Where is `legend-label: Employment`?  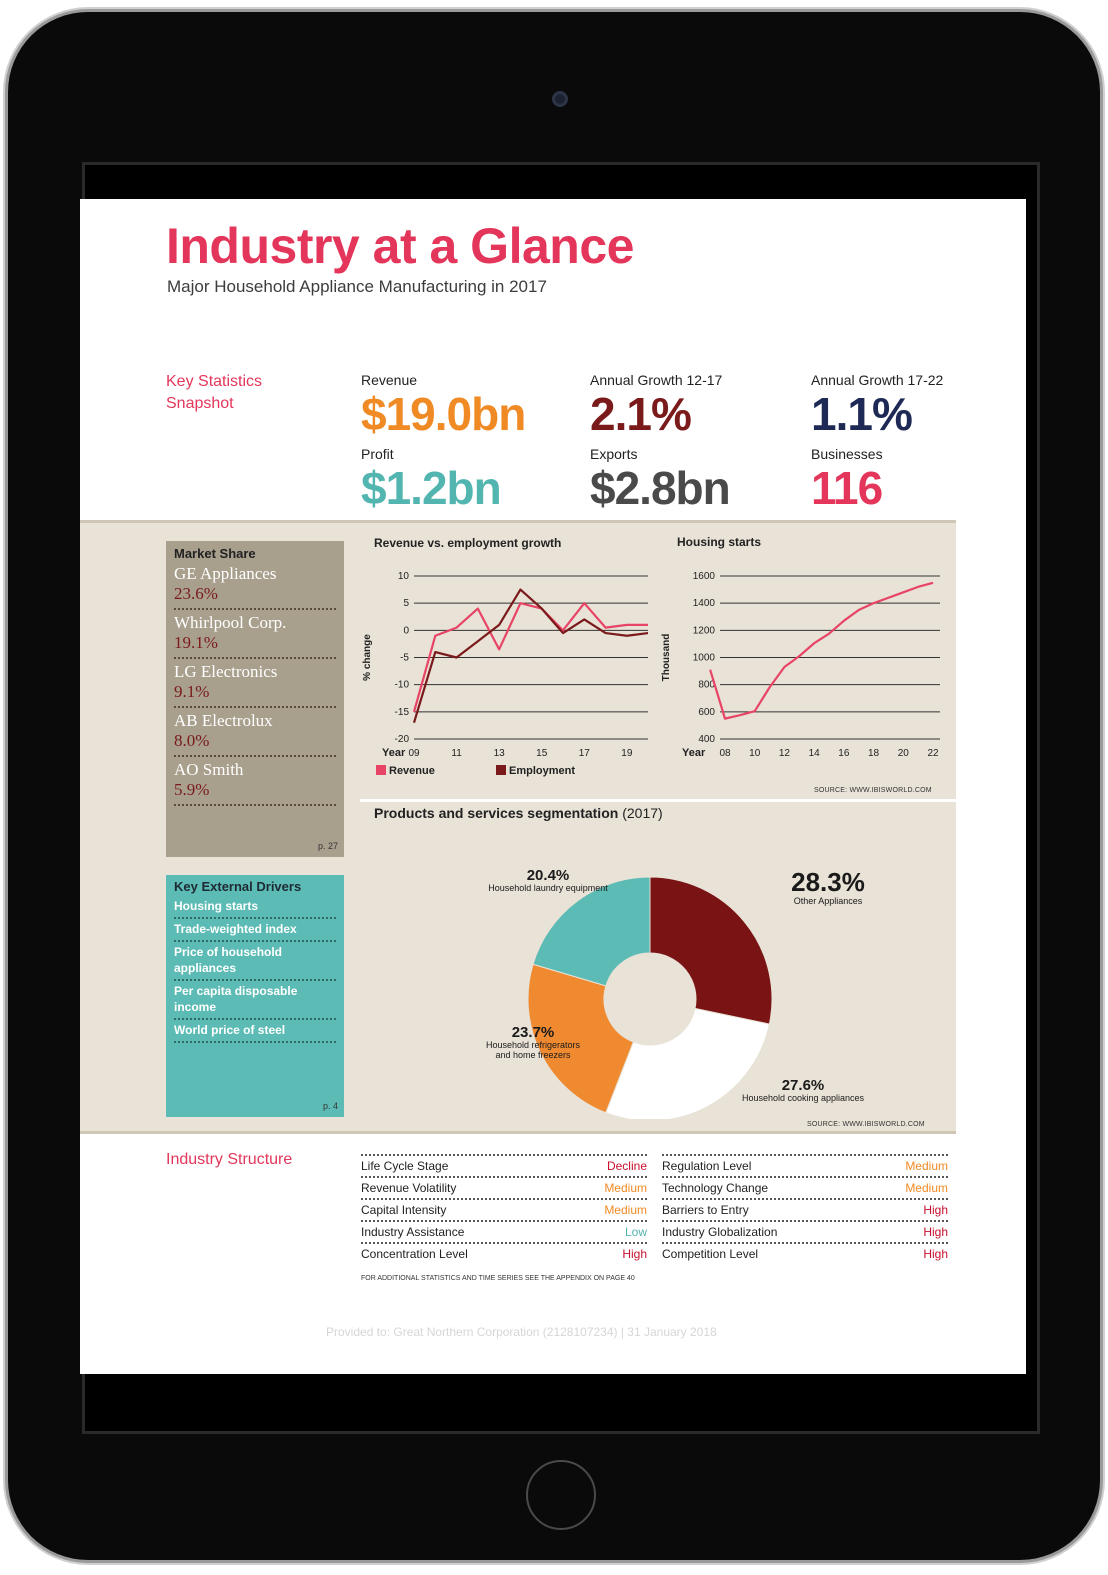 legend-label: Employment is located at coordinates (542, 771).